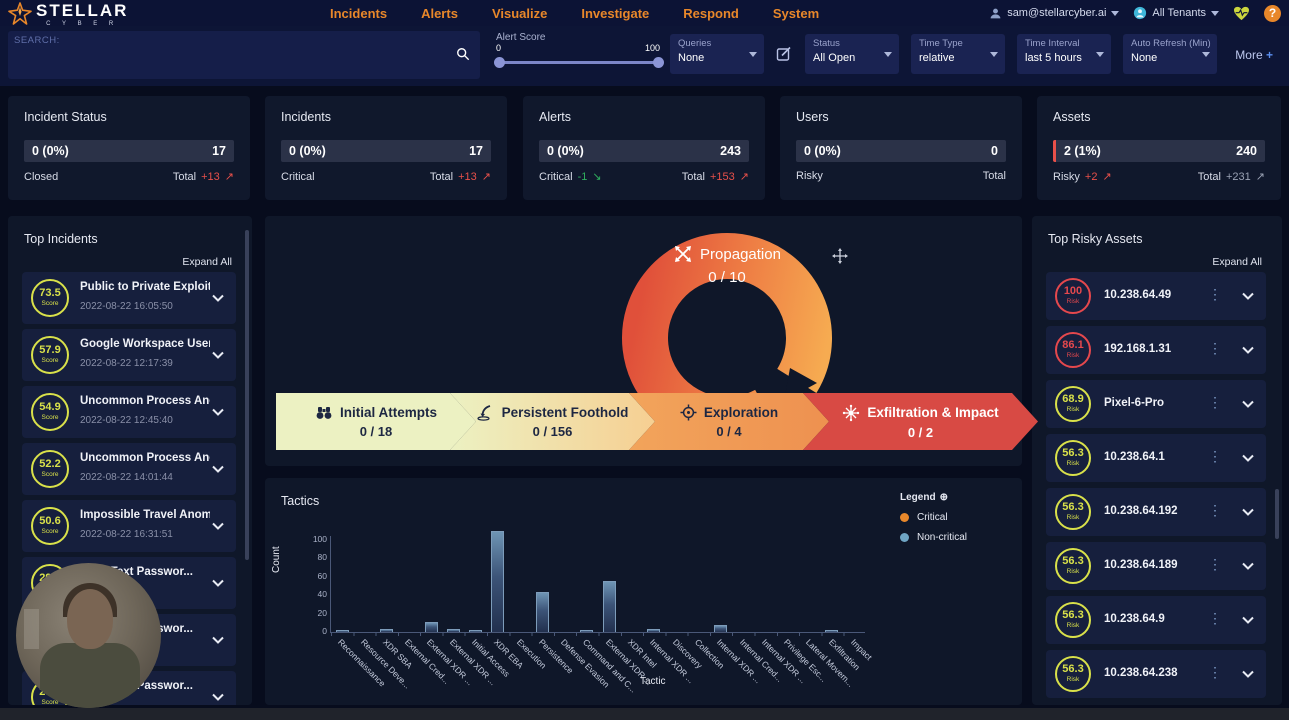  I want to click on stat-right-label: Total, so click(1209, 176).